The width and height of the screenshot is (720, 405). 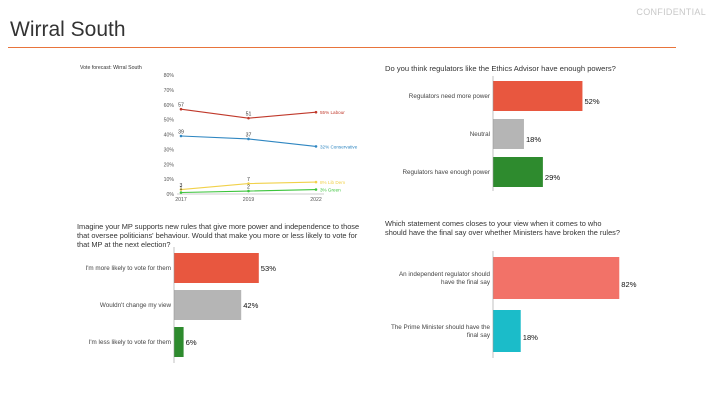 What do you see at coordinates (445, 274) in the screenshot?
I see `category-label: An independent regulator should` at bounding box center [445, 274].